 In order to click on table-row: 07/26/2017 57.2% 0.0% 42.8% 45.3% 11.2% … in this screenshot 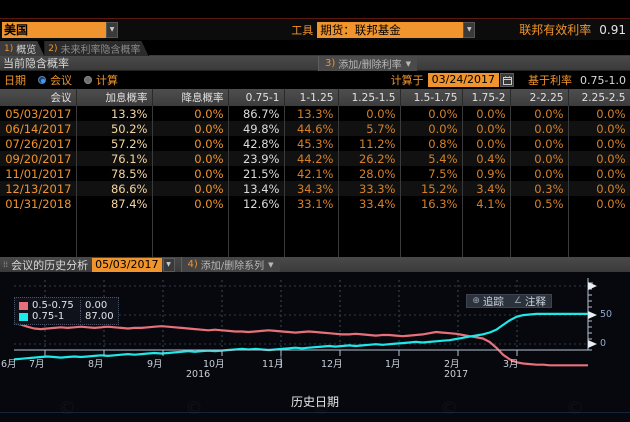, I will do `click(315, 143)`.